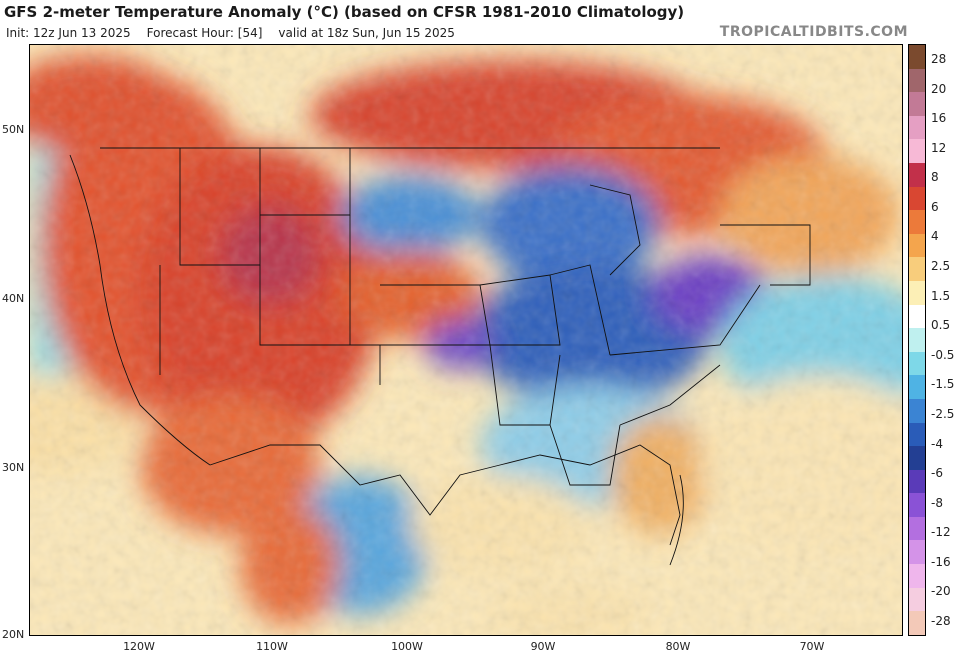 The height and width of the screenshot is (654, 960). What do you see at coordinates (272, 646) in the screenshot?
I see `lon-label-110w: 110W` at bounding box center [272, 646].